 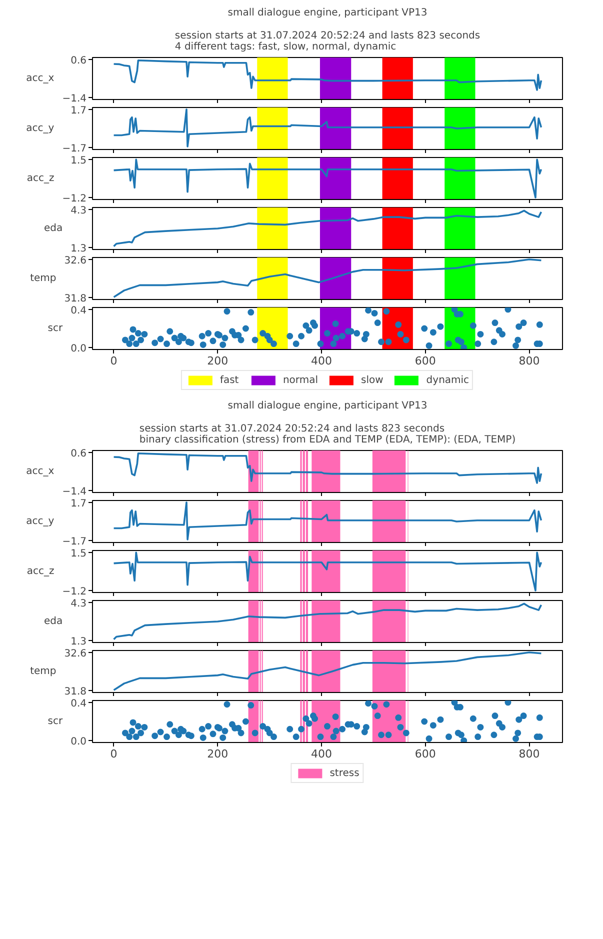 I want to click on legend-label: normal, so click(x=300, y=380).